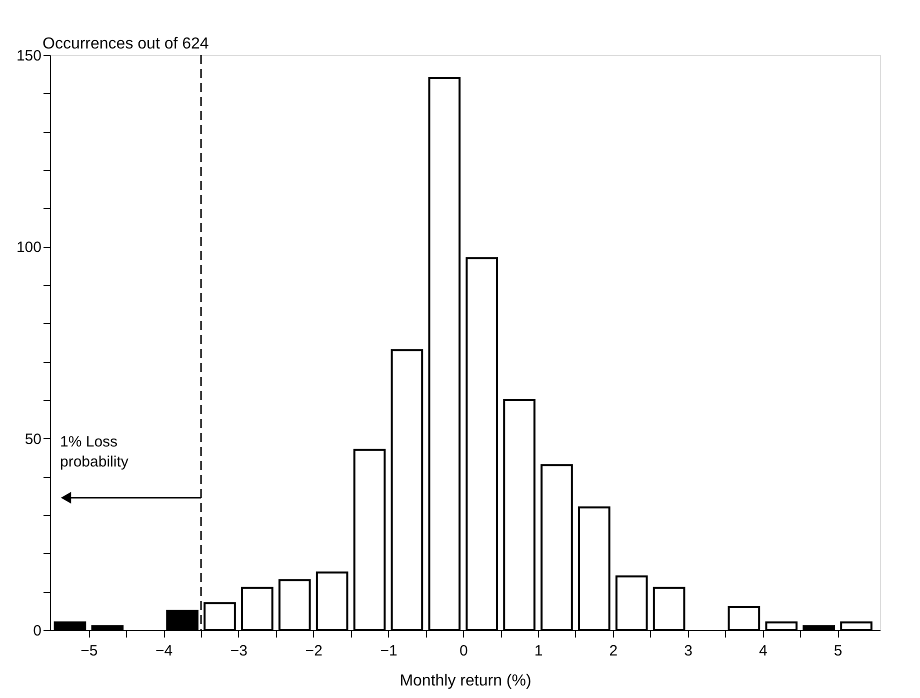 This screenshot has width=920, height=698. I want to click on x-tick-label: −1, so click(389, 651).